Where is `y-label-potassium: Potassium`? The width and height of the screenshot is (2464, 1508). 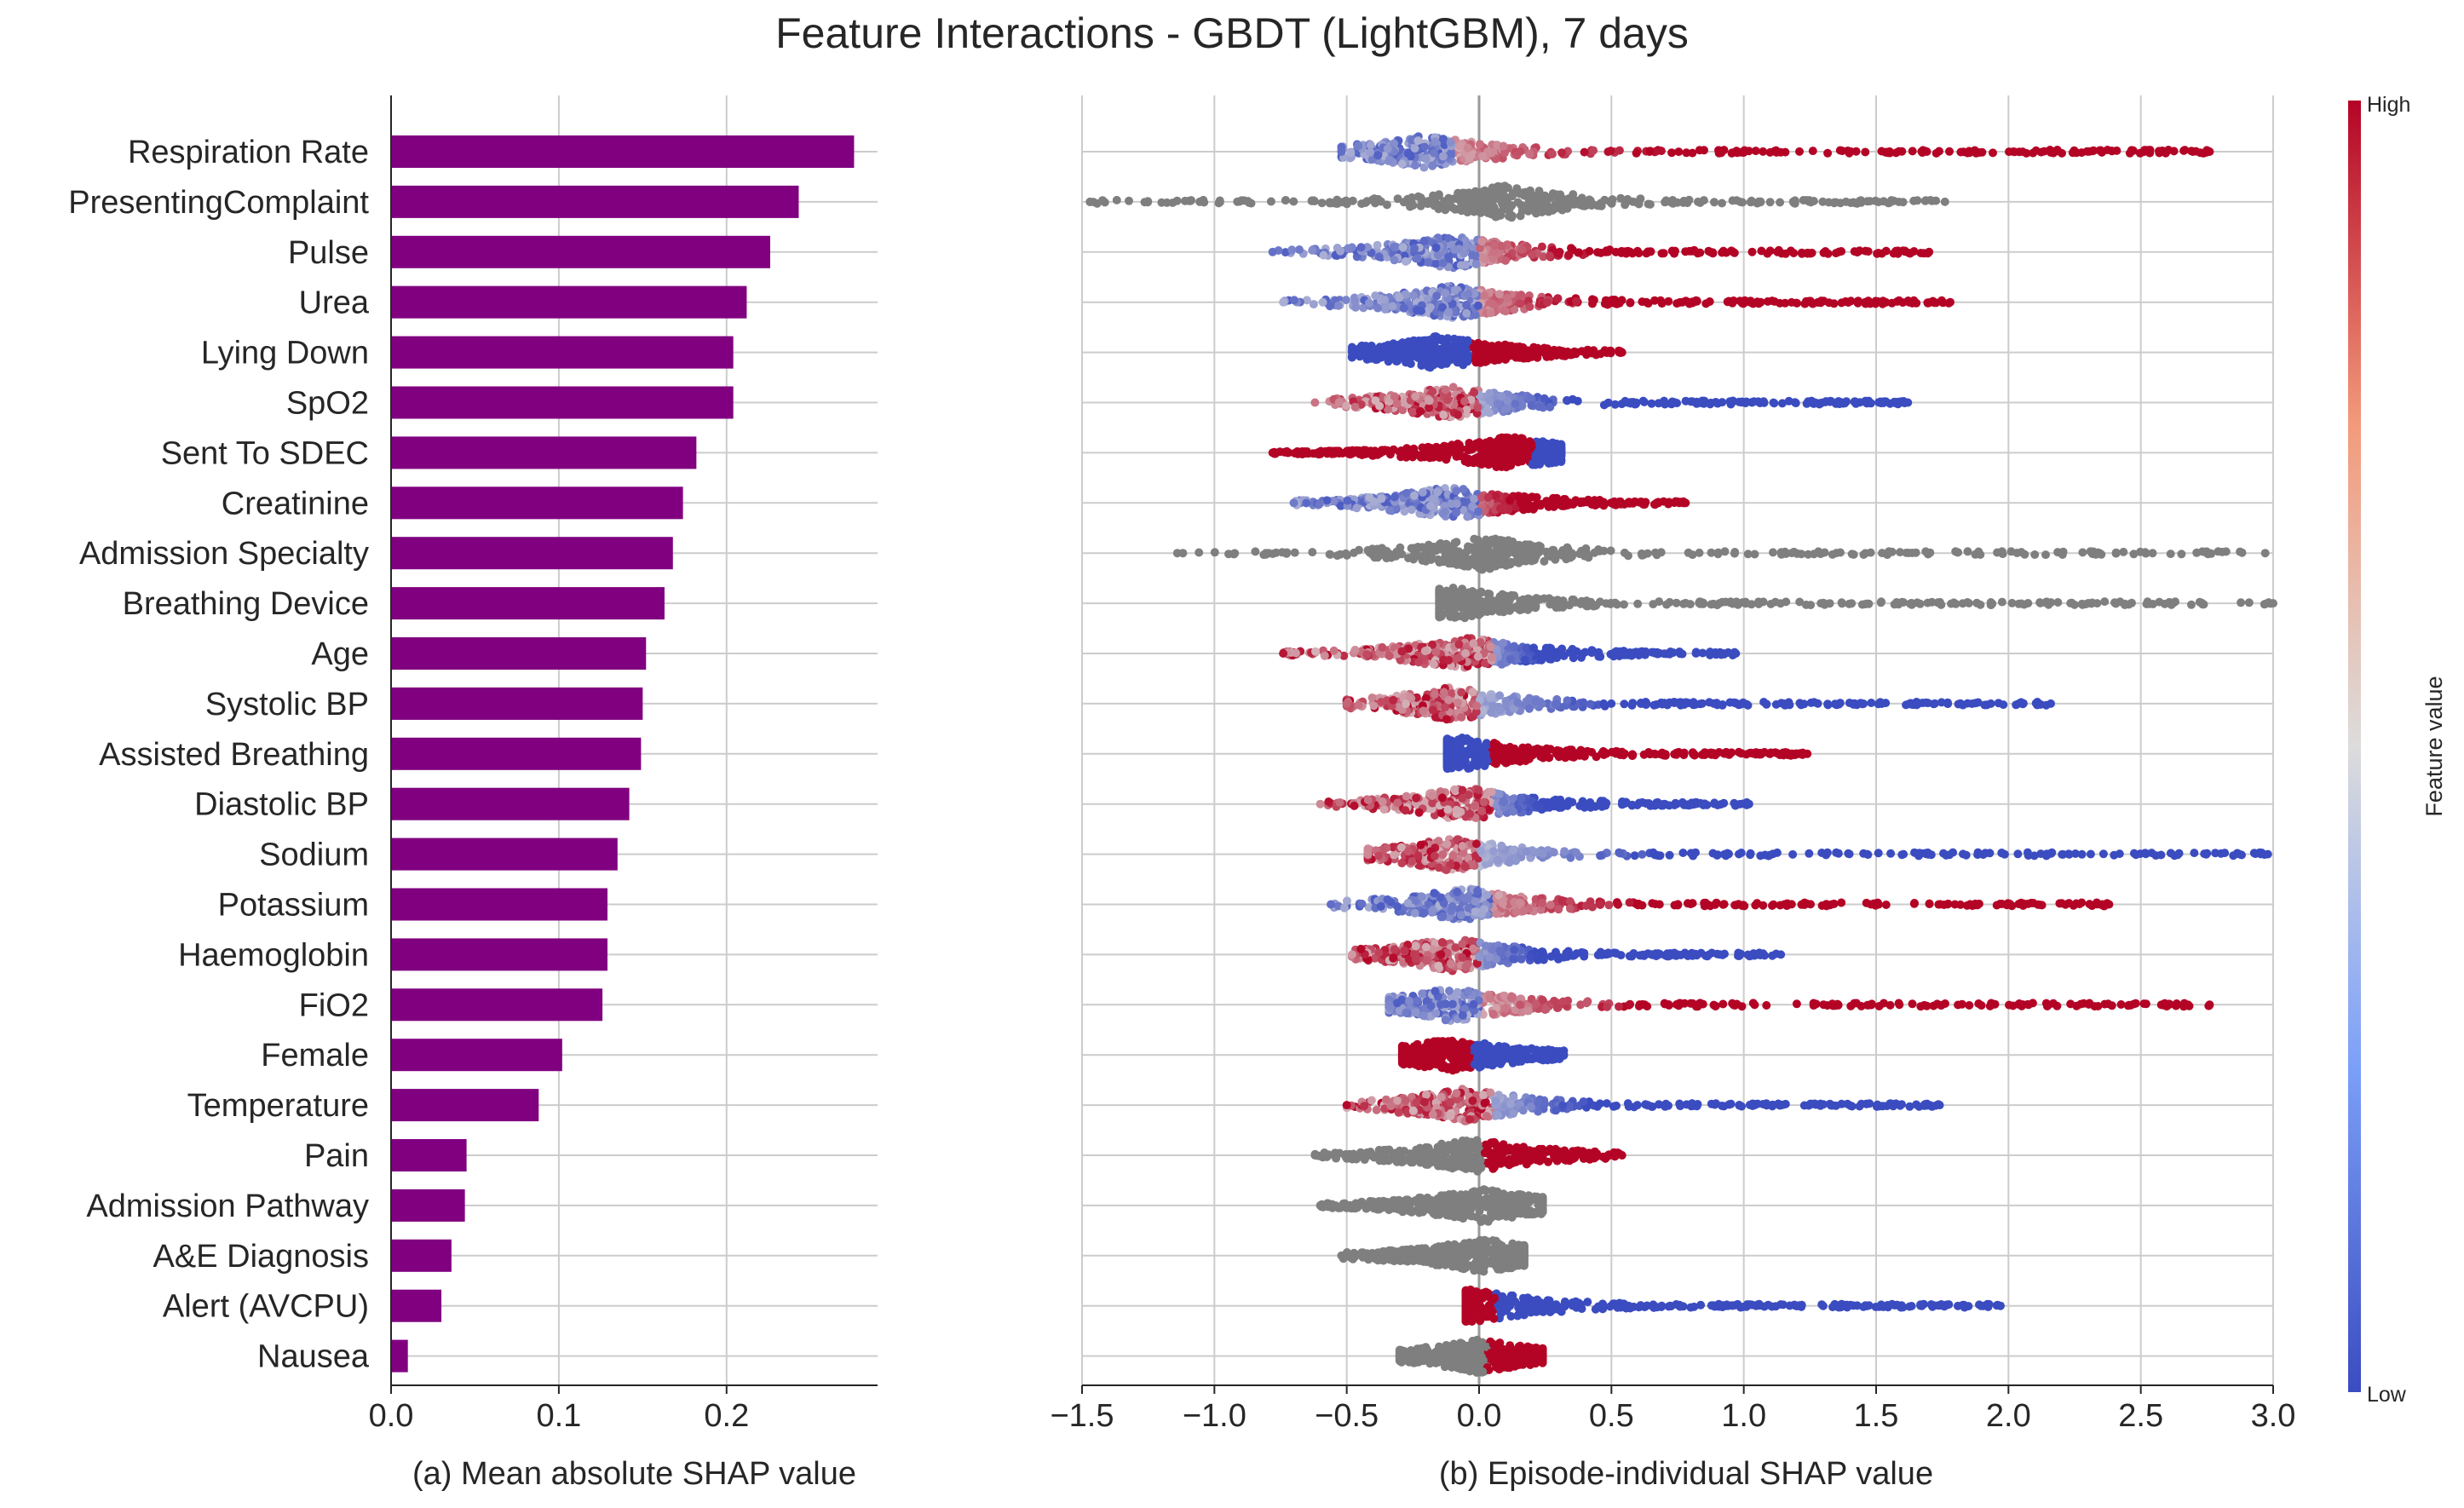
y-label-potassium: Potassium is located at coordinates (293, 906).